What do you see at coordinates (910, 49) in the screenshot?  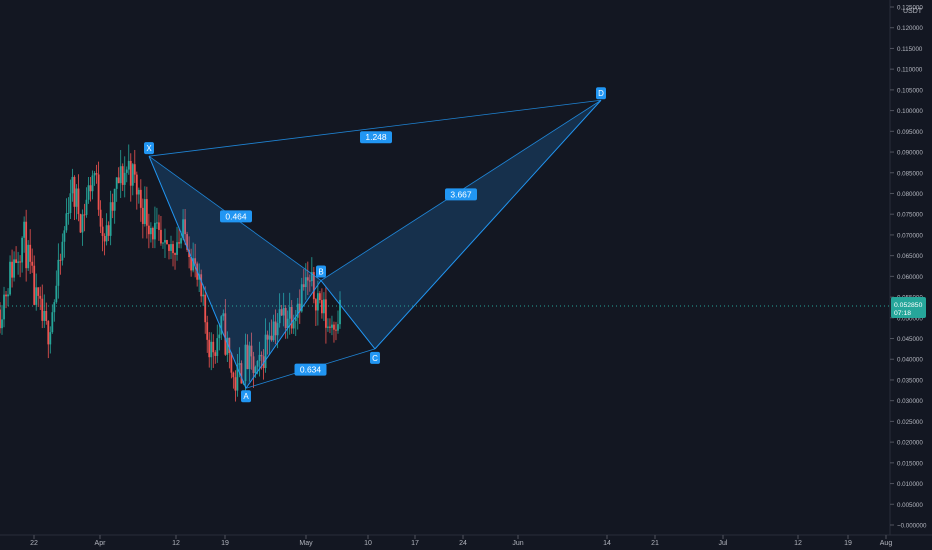 I see `price-tick-label: 0.115000` at bounding box center [910, 49].